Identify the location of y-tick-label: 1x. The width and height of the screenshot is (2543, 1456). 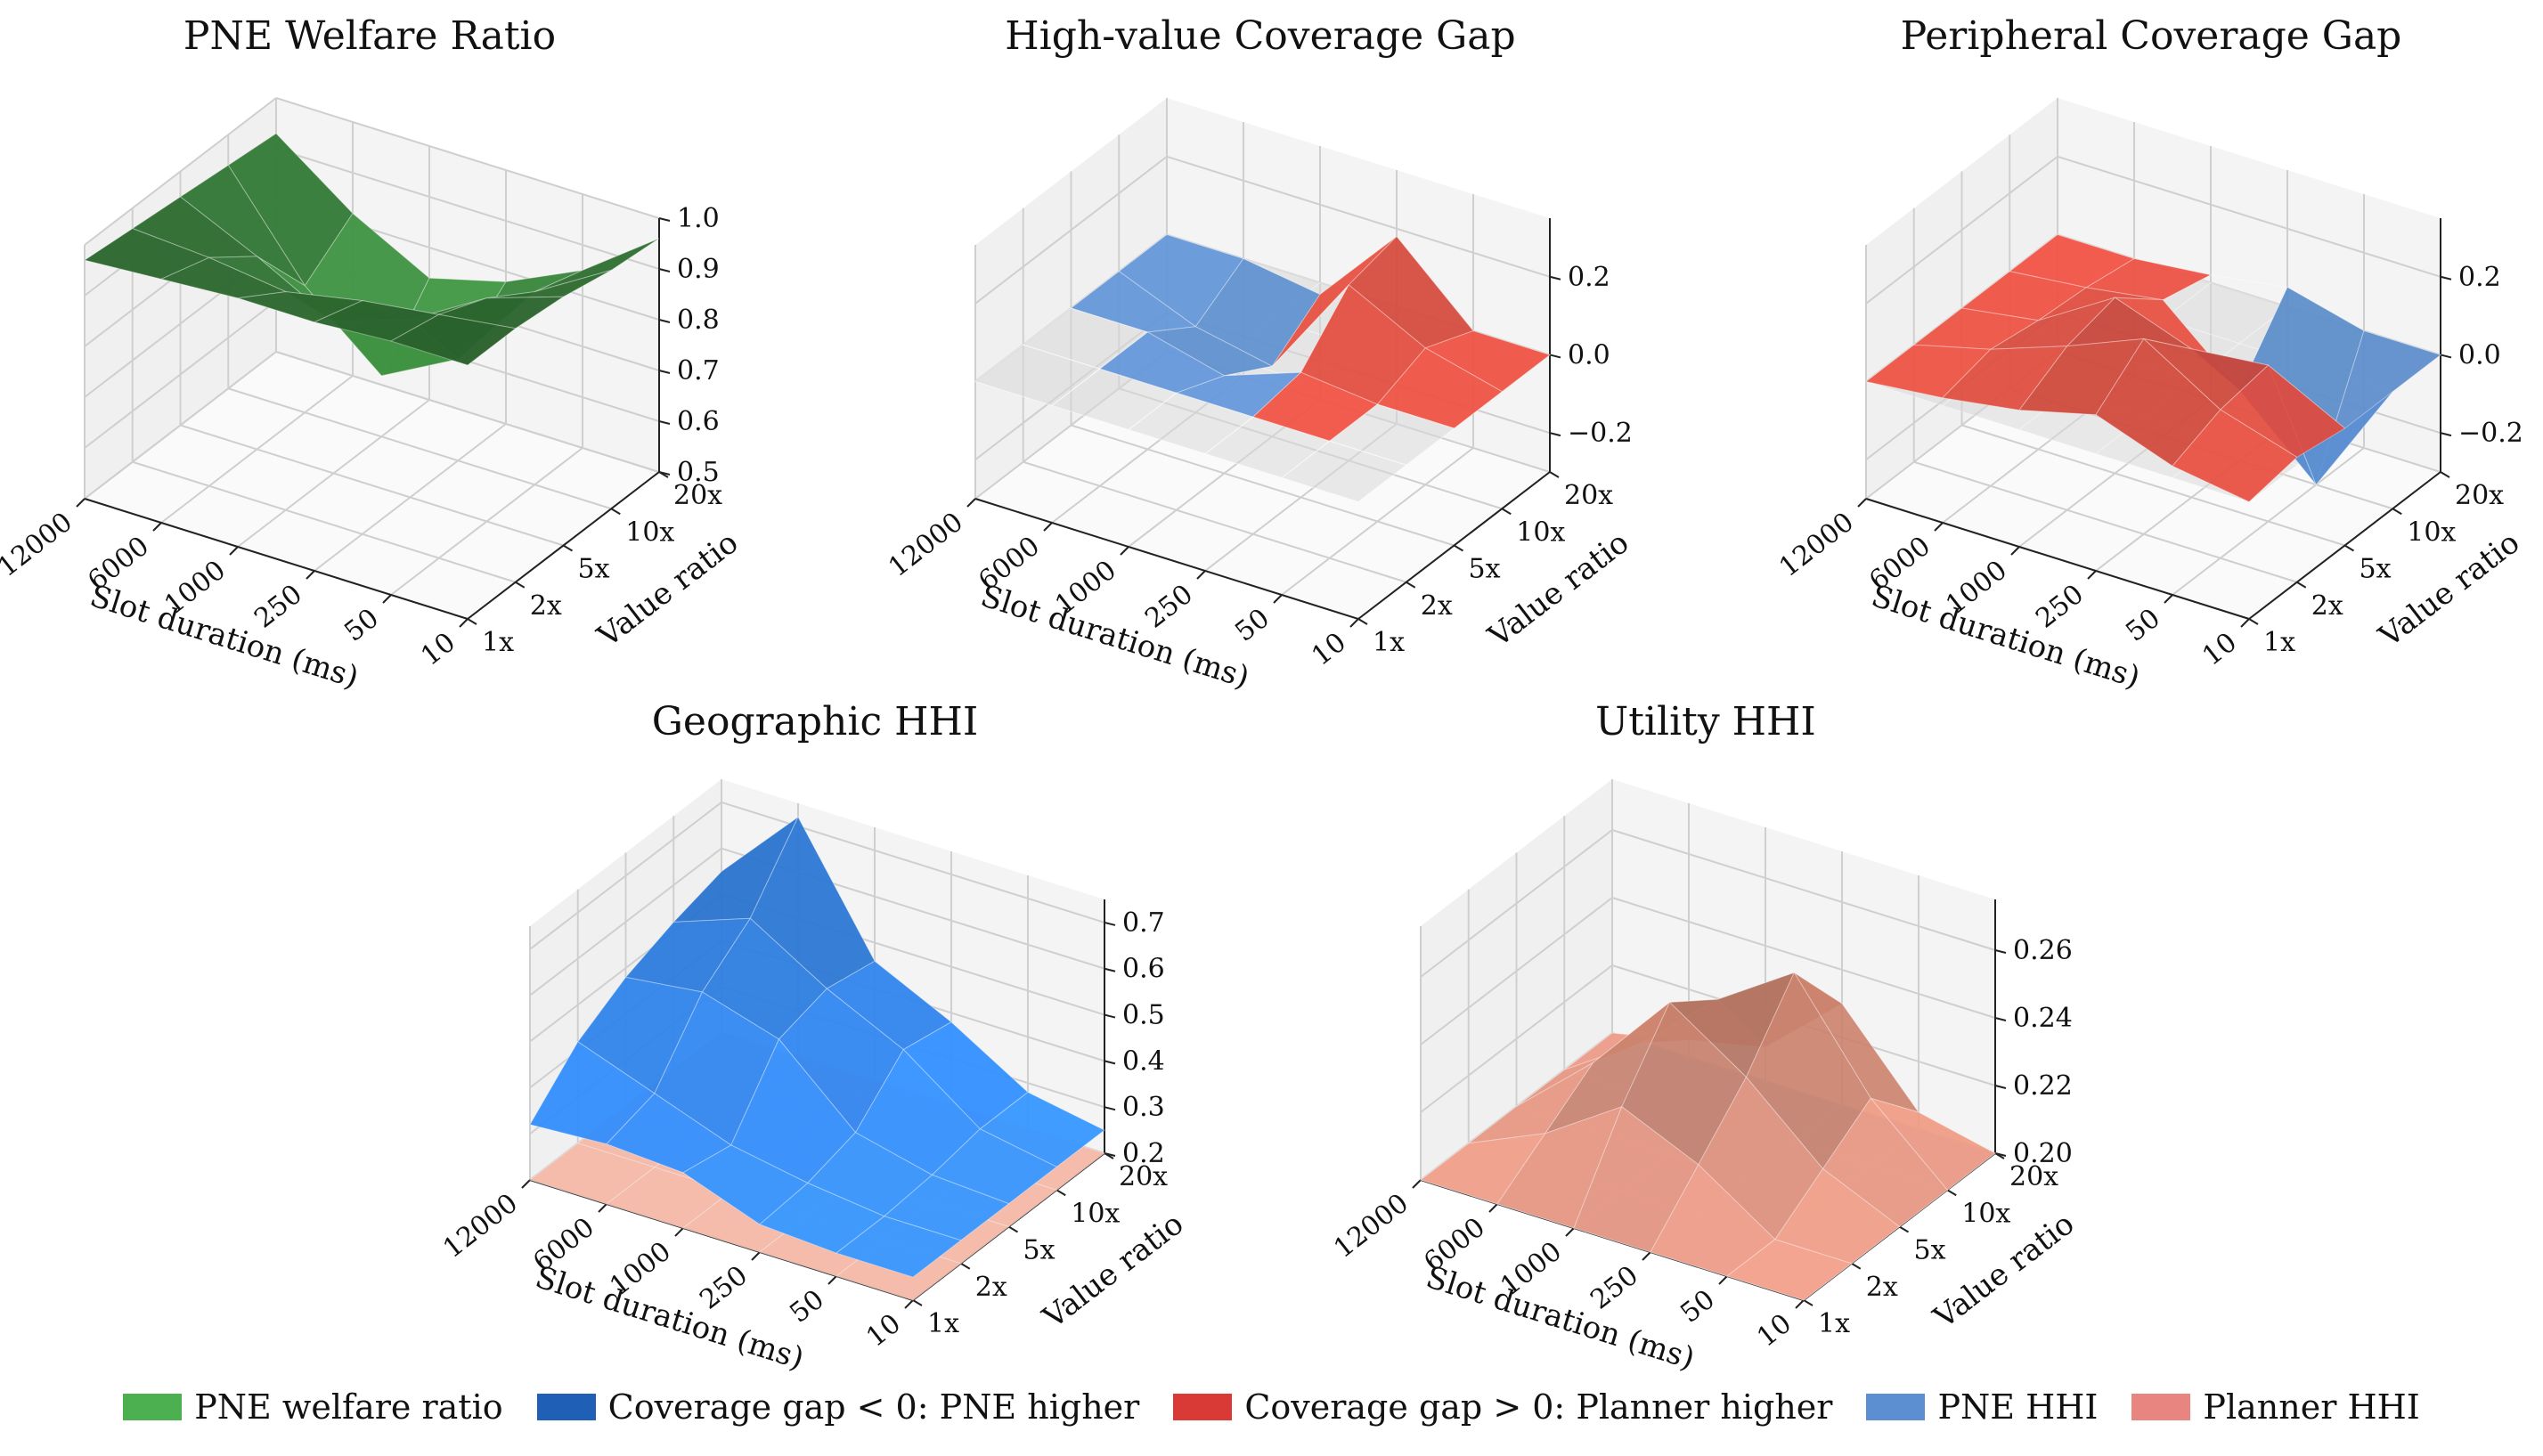
(1834, 1323).